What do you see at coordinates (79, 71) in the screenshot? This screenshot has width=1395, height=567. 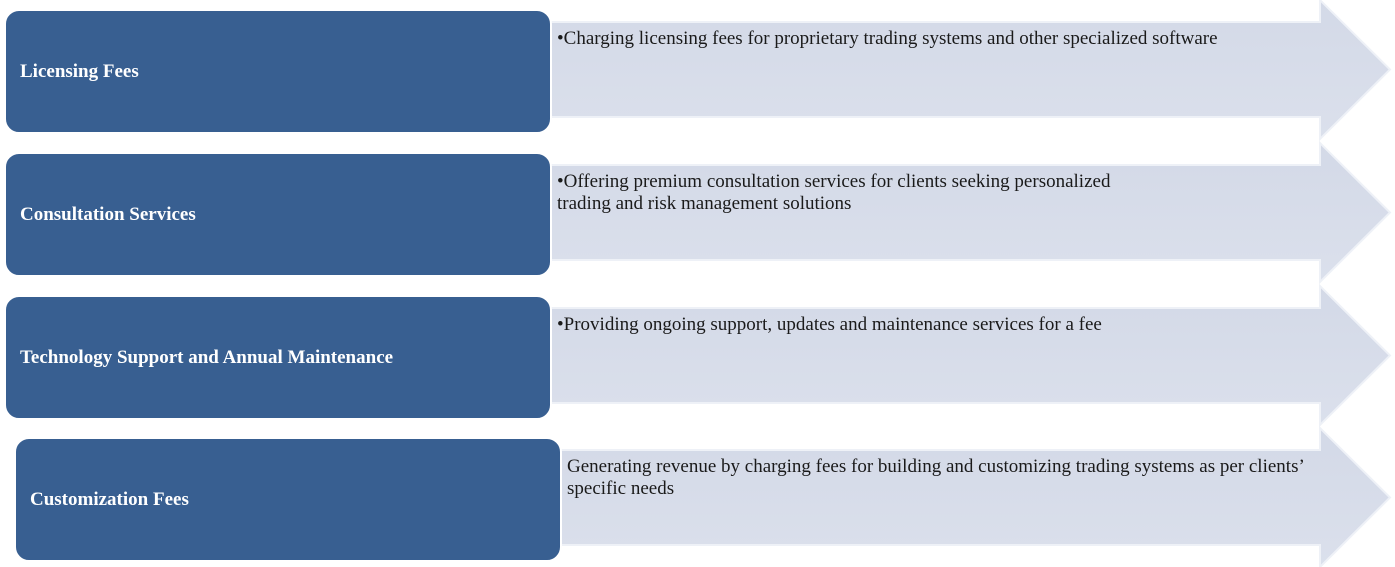 I see `item-label: Licensing Fees` at bounding box center [79, 71].